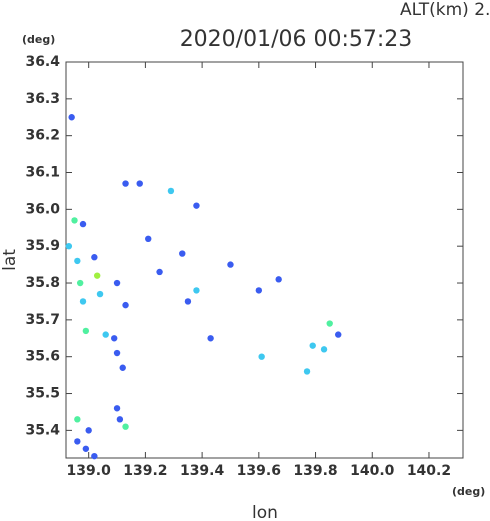 The height and width of the screenshot is (521, 490). What do you see at coordinates (42, 283) in the screenshot?
I see `y-tick-label: 35.8` at bounding box center [42, 283].